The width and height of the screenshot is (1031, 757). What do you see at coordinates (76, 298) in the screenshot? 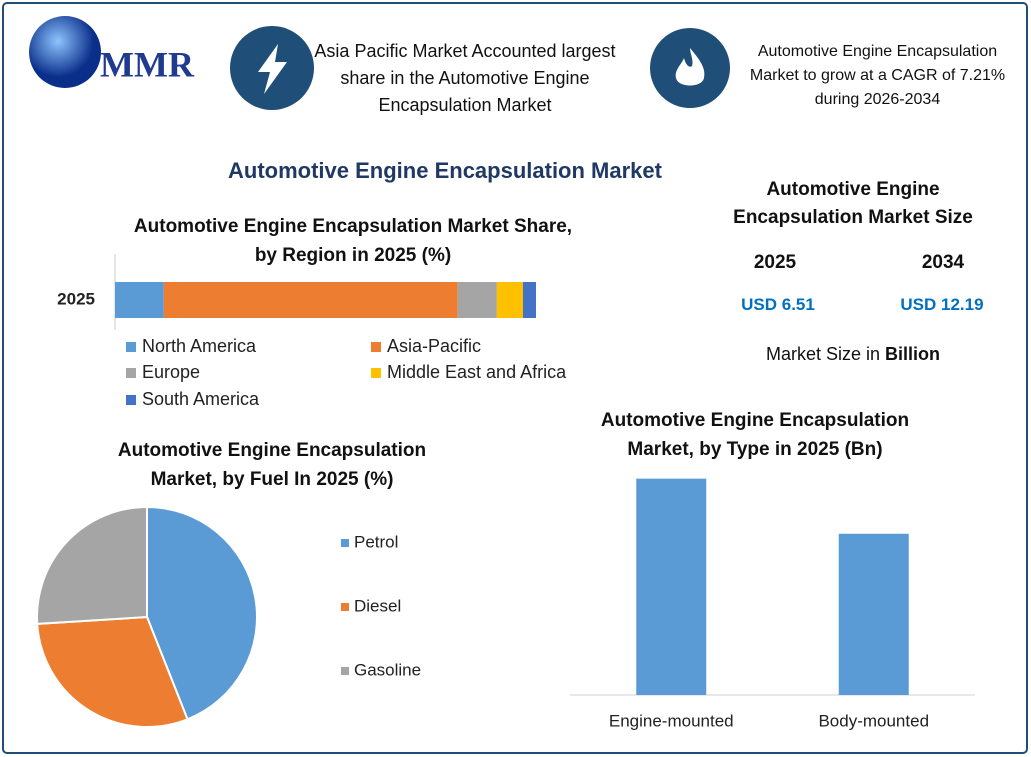
I see `y-tick-label: 2025` at bounding box center [76, 298].